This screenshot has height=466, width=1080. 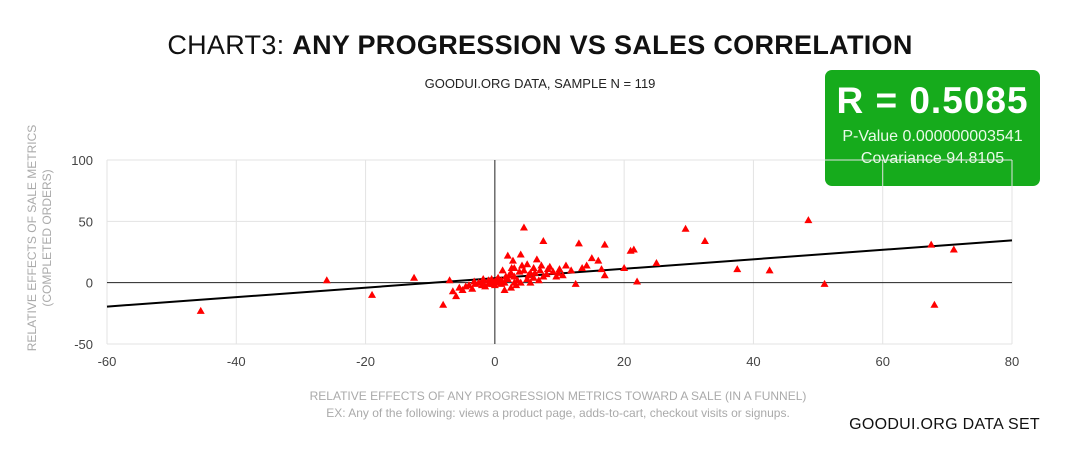 What do you see at coordinates (540, 83) in the screenshot?
I see `chart-subtitle: GOODUI.ORG DATA, SAMPLE N = 119` at bounding box center [540, 83].